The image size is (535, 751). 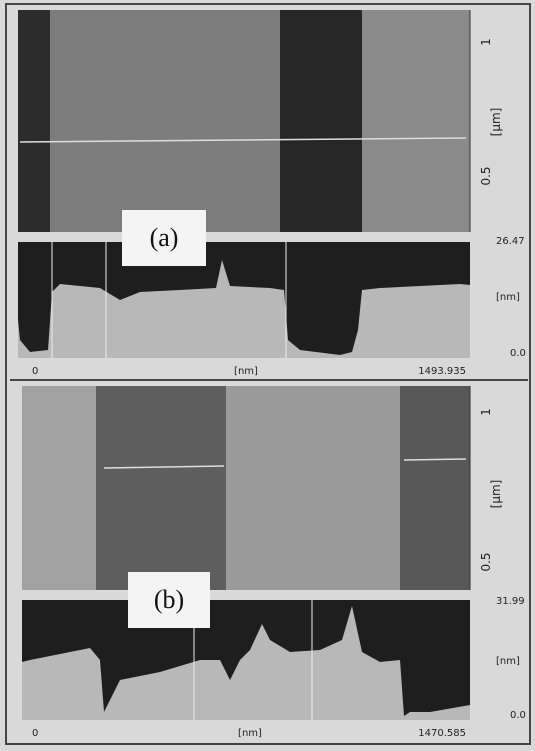 I want to click on profile-b, so click(x=246, y=660).